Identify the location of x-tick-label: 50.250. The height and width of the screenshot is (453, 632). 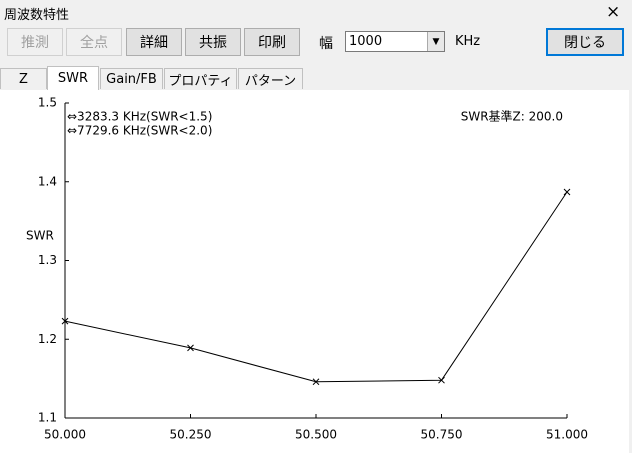
(191, 435).